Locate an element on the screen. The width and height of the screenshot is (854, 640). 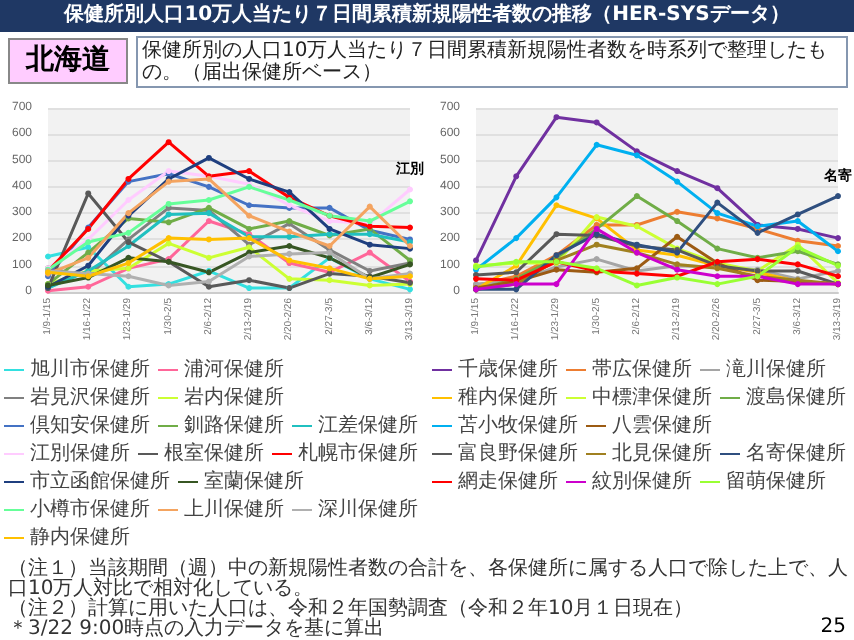
chart-title: 保健所別人口10万人当たり７日間累積新規陽性者数の推移（HER-SYSデータ） is located at coordinates (427, 16).